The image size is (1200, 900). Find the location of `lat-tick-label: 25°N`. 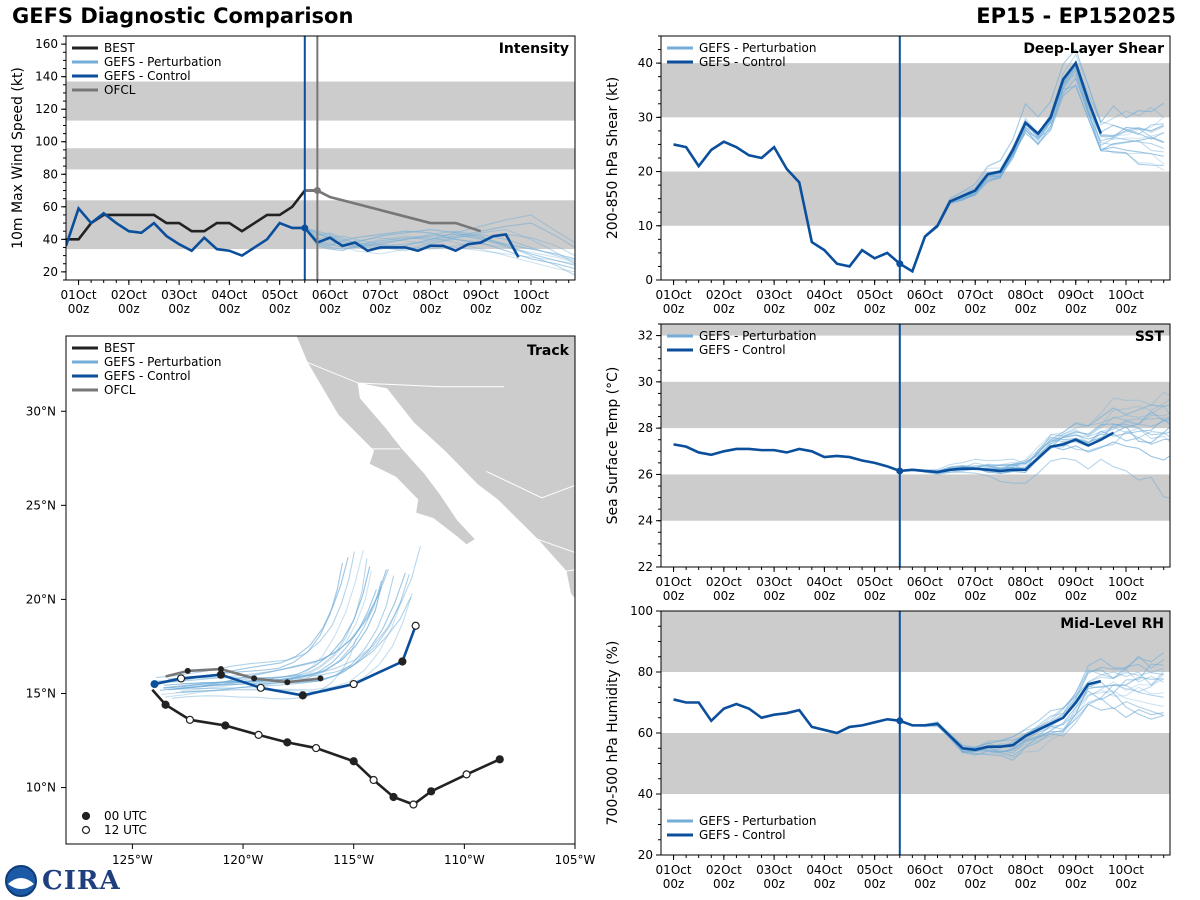

lat-tick-label: 25°N is located at coordinates (41, 505).